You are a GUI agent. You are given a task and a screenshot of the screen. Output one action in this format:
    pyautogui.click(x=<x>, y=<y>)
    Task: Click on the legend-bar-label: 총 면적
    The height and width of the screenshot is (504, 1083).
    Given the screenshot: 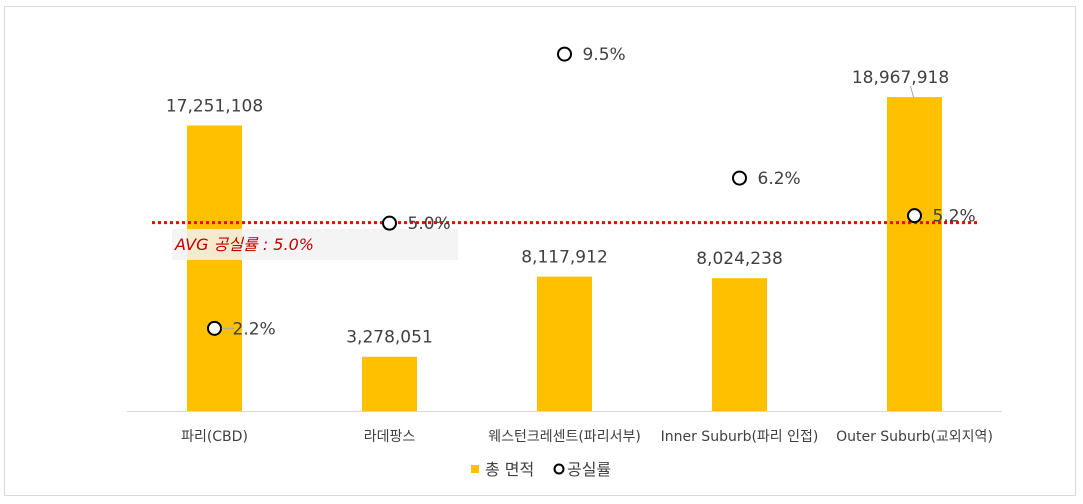 What is the action you would take?
    pyautogui.click(x=509, y=469)
    